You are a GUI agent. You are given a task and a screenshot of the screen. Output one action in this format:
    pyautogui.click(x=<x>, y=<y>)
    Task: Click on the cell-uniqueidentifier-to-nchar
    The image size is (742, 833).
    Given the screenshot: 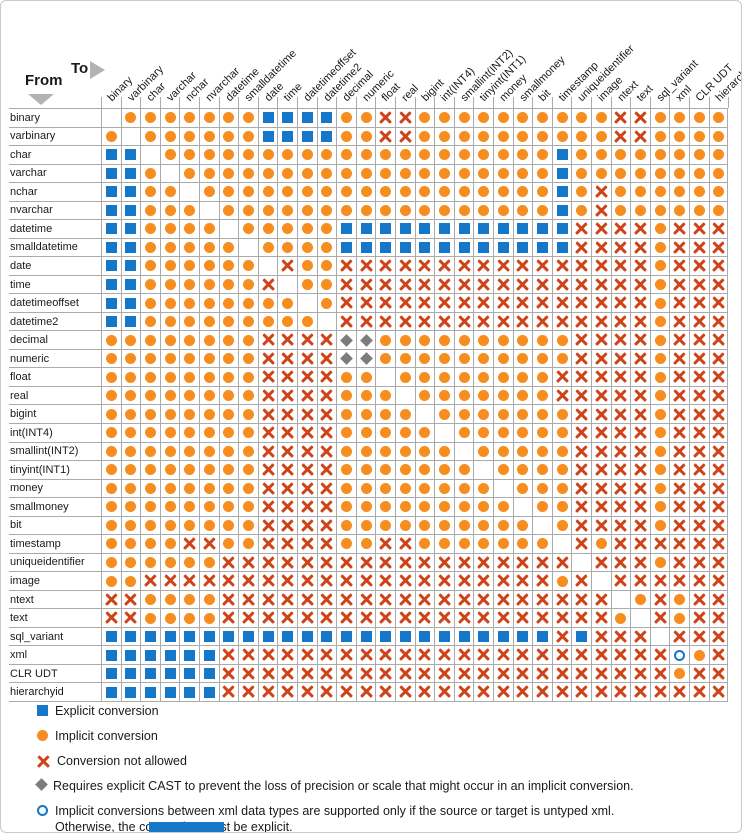 What is the action you would take?
    pyautogui.click(x=189, y=562)
    